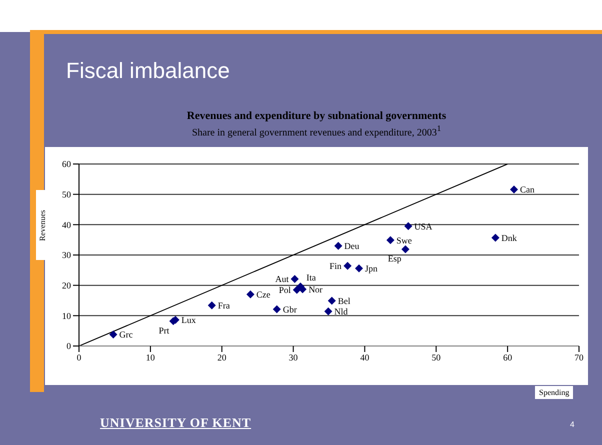  I want to click on series-label: Fin, so click(336, 266).